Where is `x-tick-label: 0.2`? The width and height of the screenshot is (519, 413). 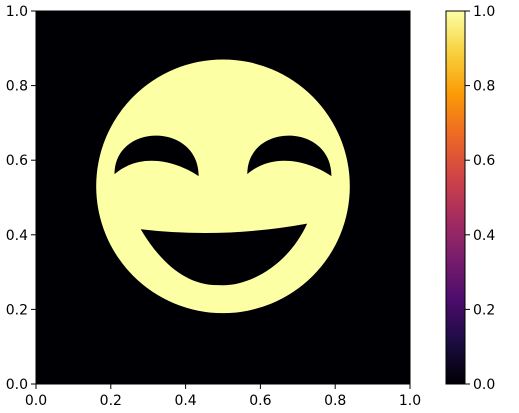 x-tick-label: 0.2 is located at coordinates (111, 401).